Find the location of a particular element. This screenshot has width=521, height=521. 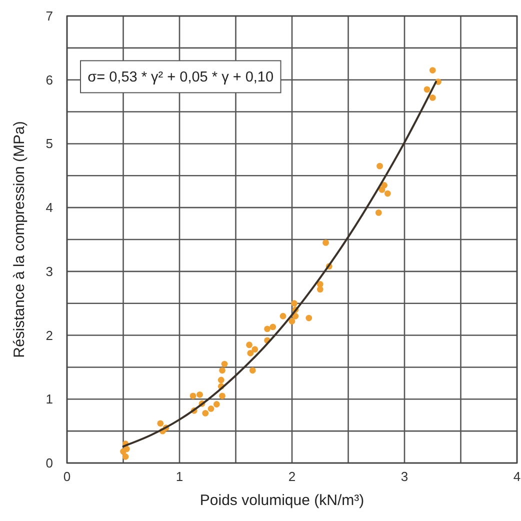

x-tick-label: 1 is located at coordinates (180, 476).